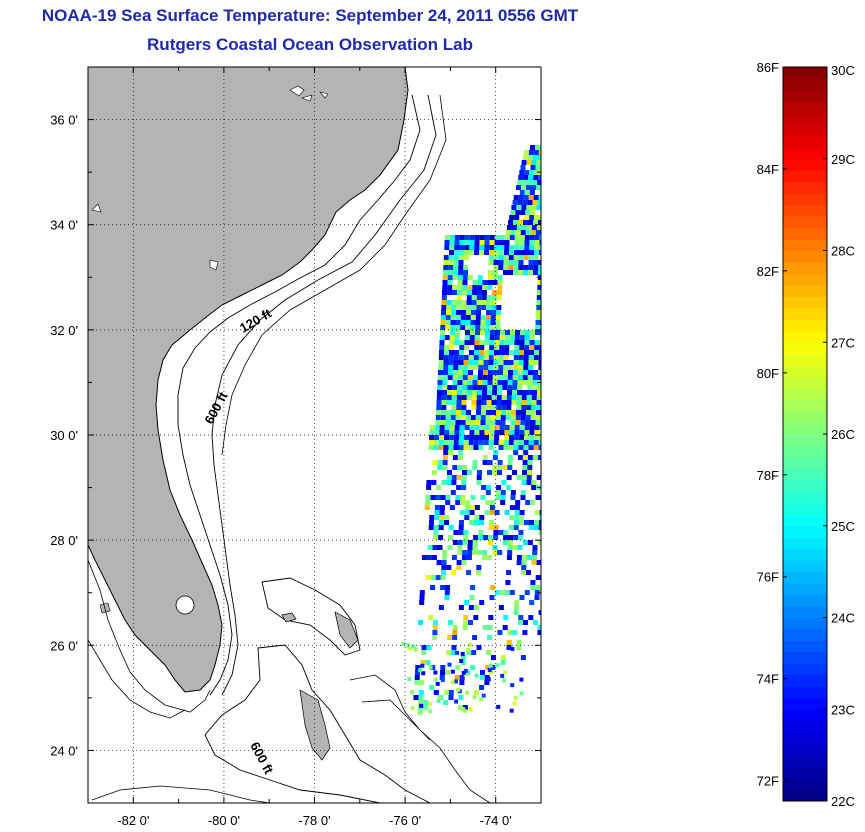 This screenshot has width=865, height=832. What do you see at coordinates (64, 750) in the screenshot?
I see `lat-tick-label: 24 0'` at bounding box center [64, 750].